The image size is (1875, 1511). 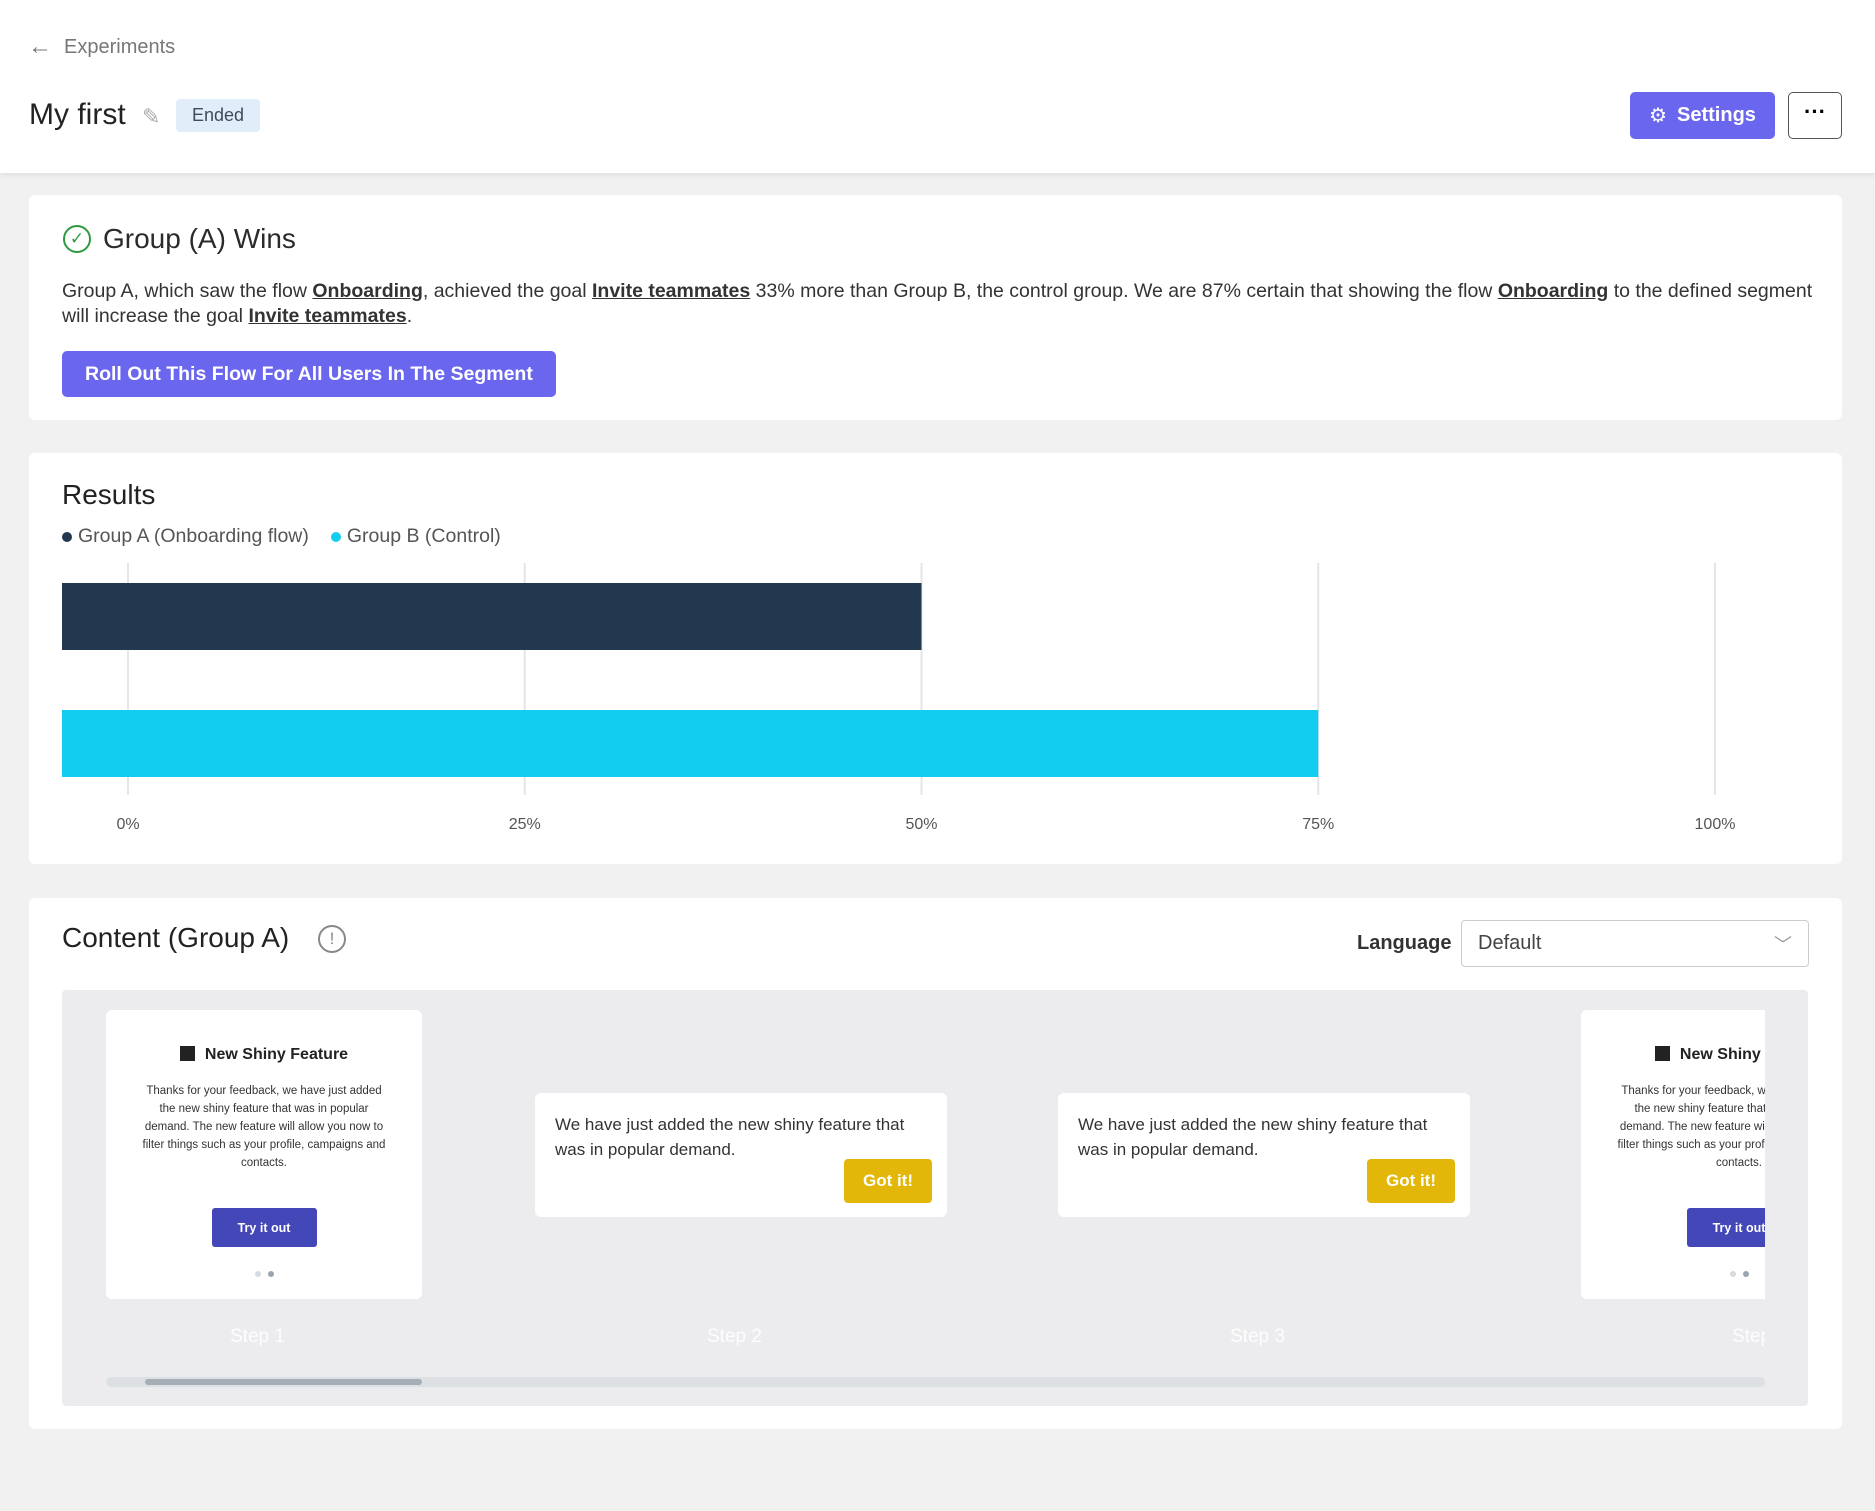 I want to click on step-label: Step 3, so click(x=1257, y=1336).